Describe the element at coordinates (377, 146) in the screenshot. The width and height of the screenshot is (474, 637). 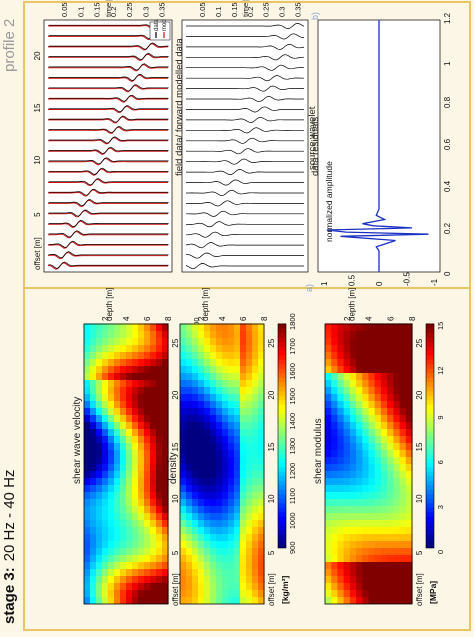
I see `wavelet-line` at that location.